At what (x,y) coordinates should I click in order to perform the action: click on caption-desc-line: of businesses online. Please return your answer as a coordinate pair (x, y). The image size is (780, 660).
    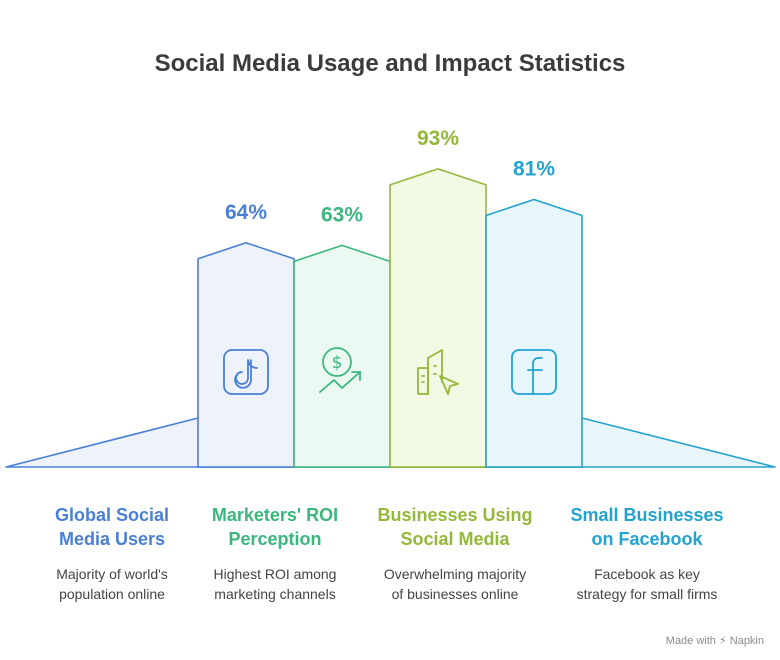
    Looking at the image, I should click on (455, 594).